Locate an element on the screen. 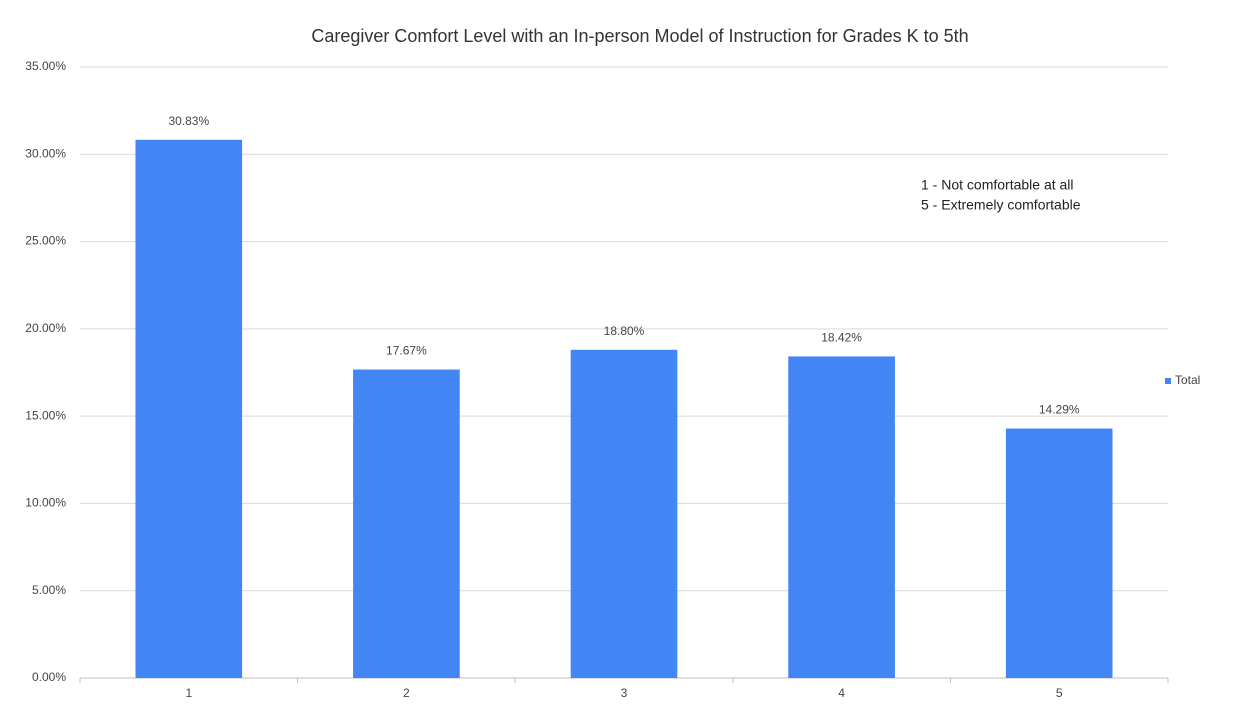  y-tick-label: 10.00% is located at coordinates (45, 503).